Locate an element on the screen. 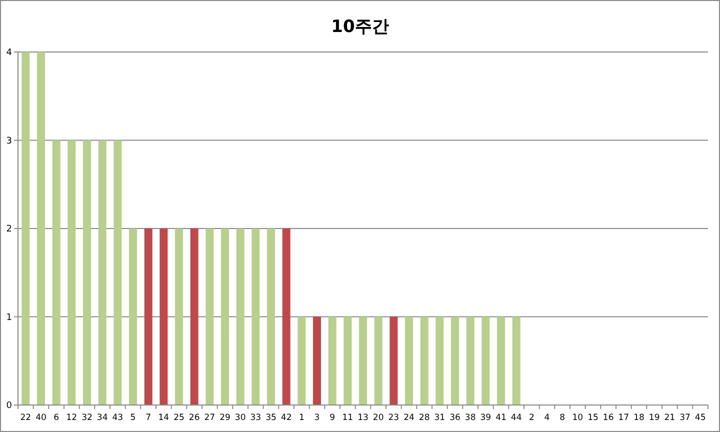 This screenshot has width=720, height=432. y-tick-label: 0 is located at coordinates (9, 406).